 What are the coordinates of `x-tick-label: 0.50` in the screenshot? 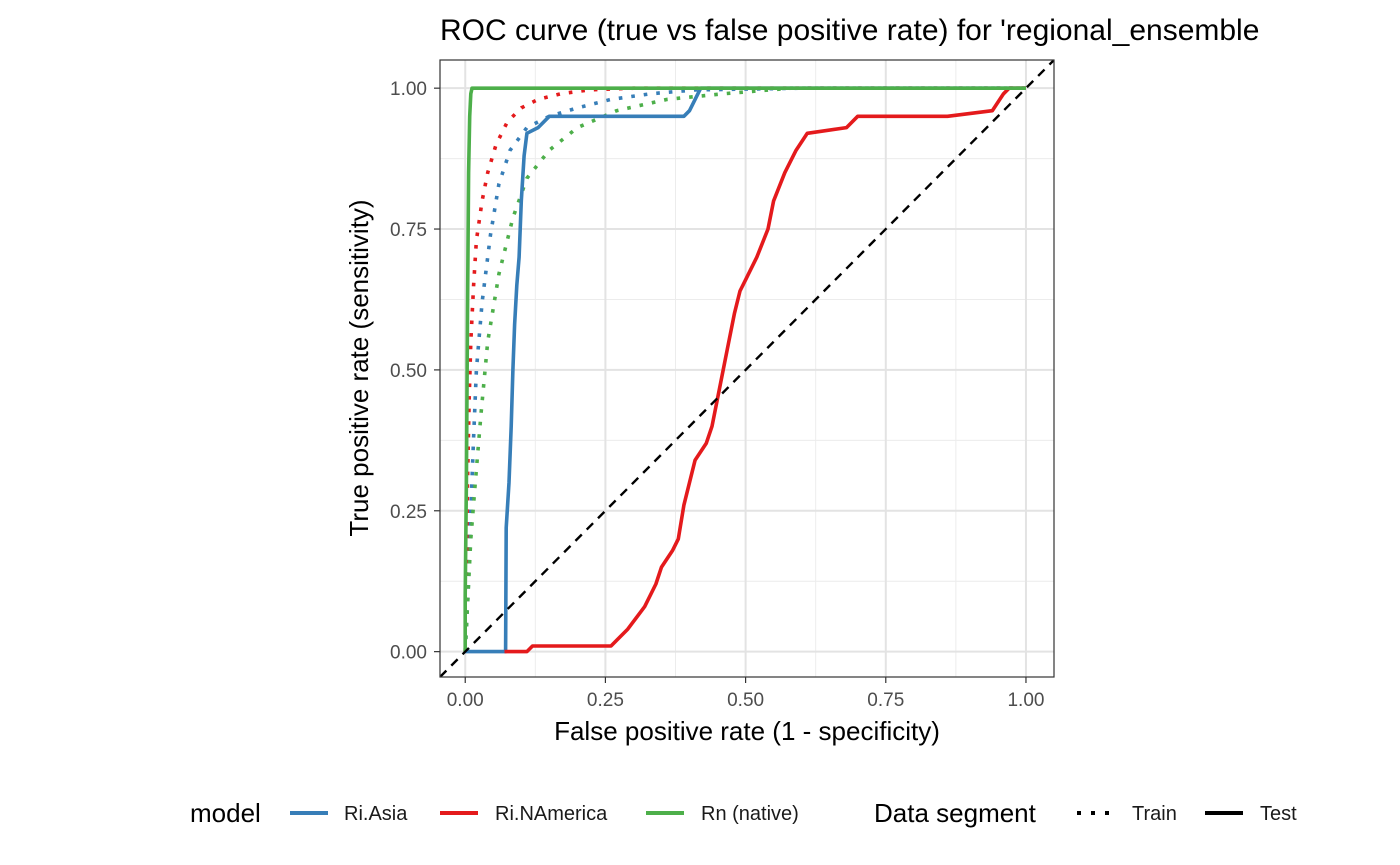 It's located at (745, 700).